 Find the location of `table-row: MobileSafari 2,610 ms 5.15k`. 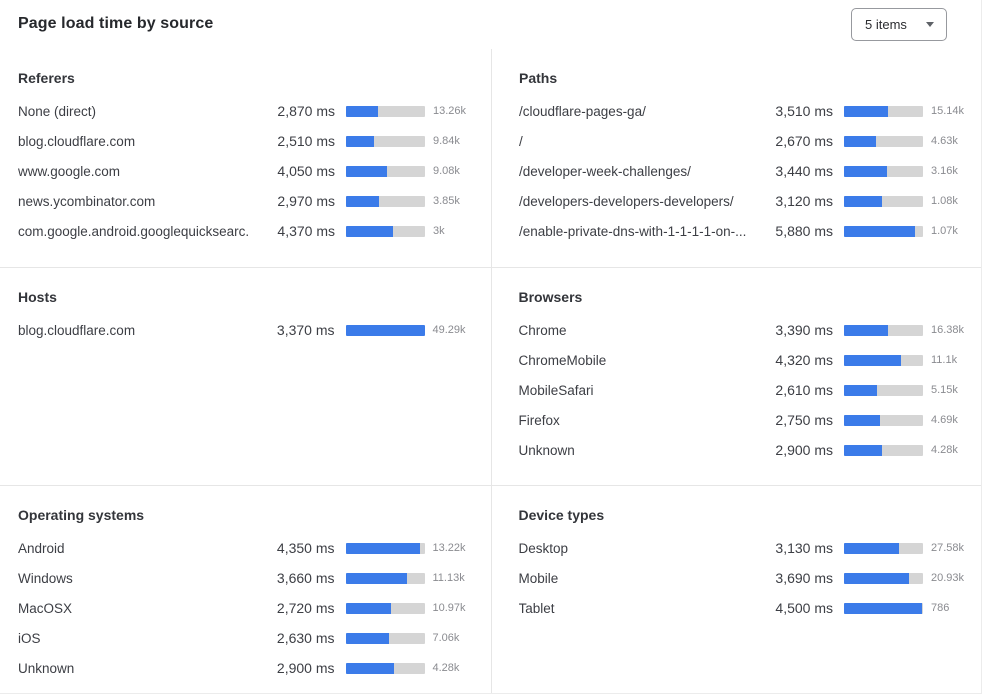

table-row: MobileSafari 2,610 ms 5.15k is located at coordinates (744, 390).